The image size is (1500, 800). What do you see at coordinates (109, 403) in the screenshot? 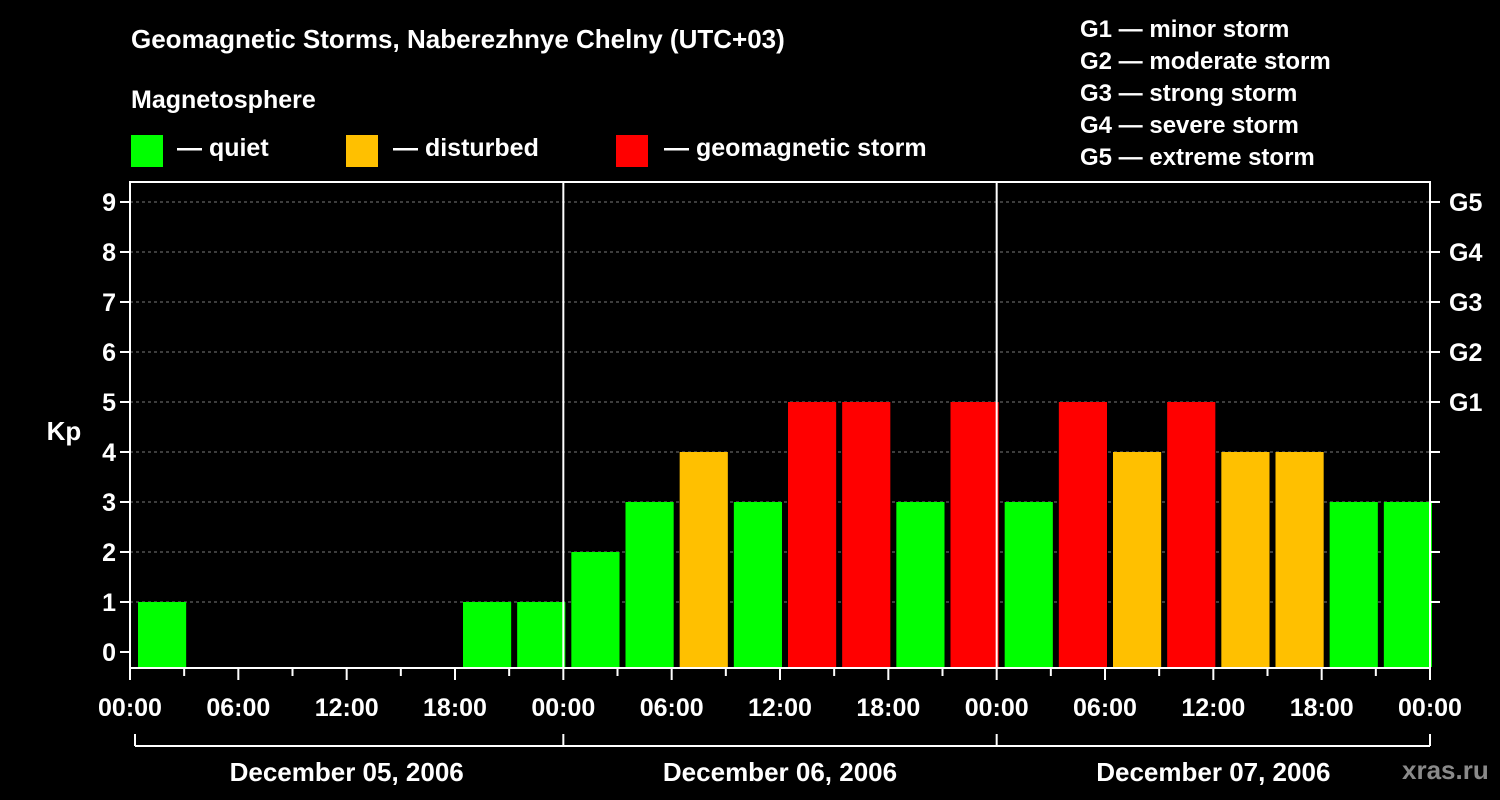
I see `y-tick-label-5: 5` at bounding box center [109, 403].